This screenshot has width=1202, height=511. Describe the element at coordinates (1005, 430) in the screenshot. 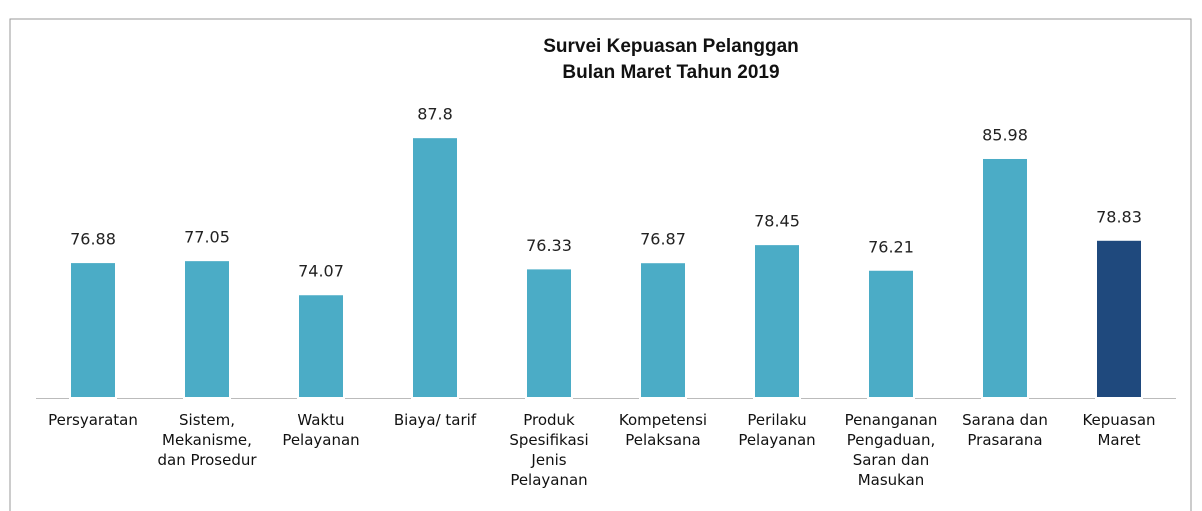

I see `x-tick-label: Sarana dan Prasarana` at that location.